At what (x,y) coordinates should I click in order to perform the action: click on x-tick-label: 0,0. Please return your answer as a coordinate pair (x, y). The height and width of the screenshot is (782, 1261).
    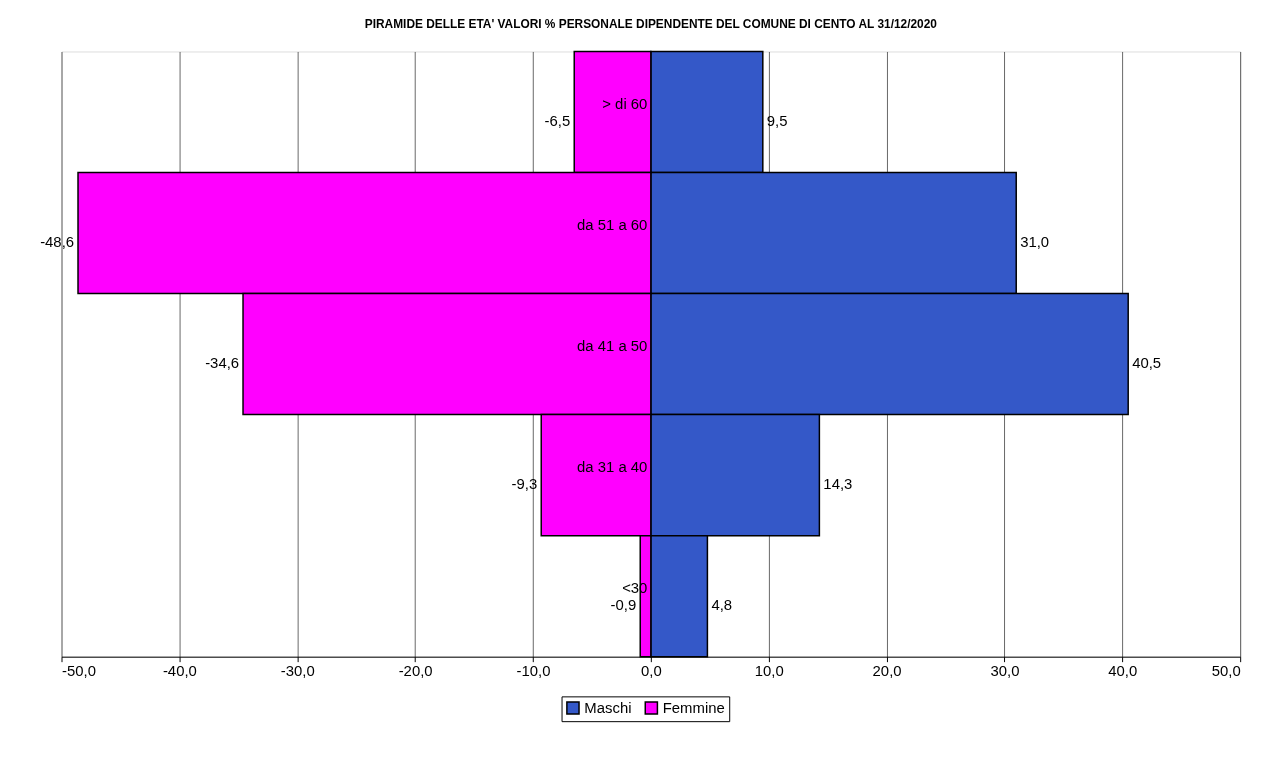
    Looking at the image, I should click on (651, 671).